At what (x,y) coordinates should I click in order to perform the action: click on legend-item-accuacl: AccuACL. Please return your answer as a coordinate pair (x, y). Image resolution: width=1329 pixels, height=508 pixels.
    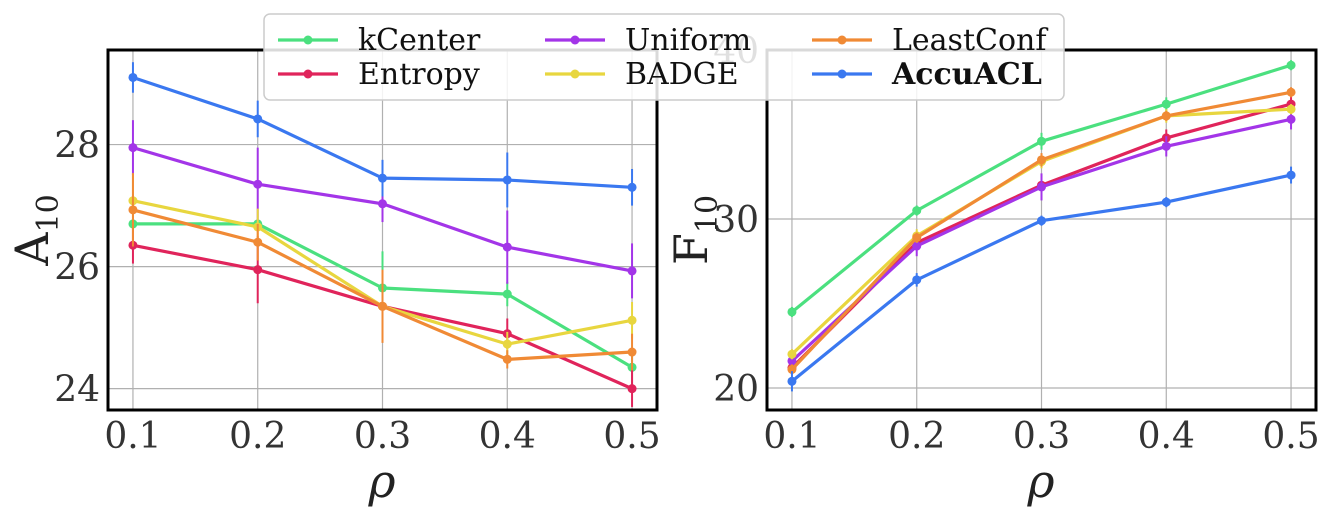
    Looking at the image, I should click on (927, 74).